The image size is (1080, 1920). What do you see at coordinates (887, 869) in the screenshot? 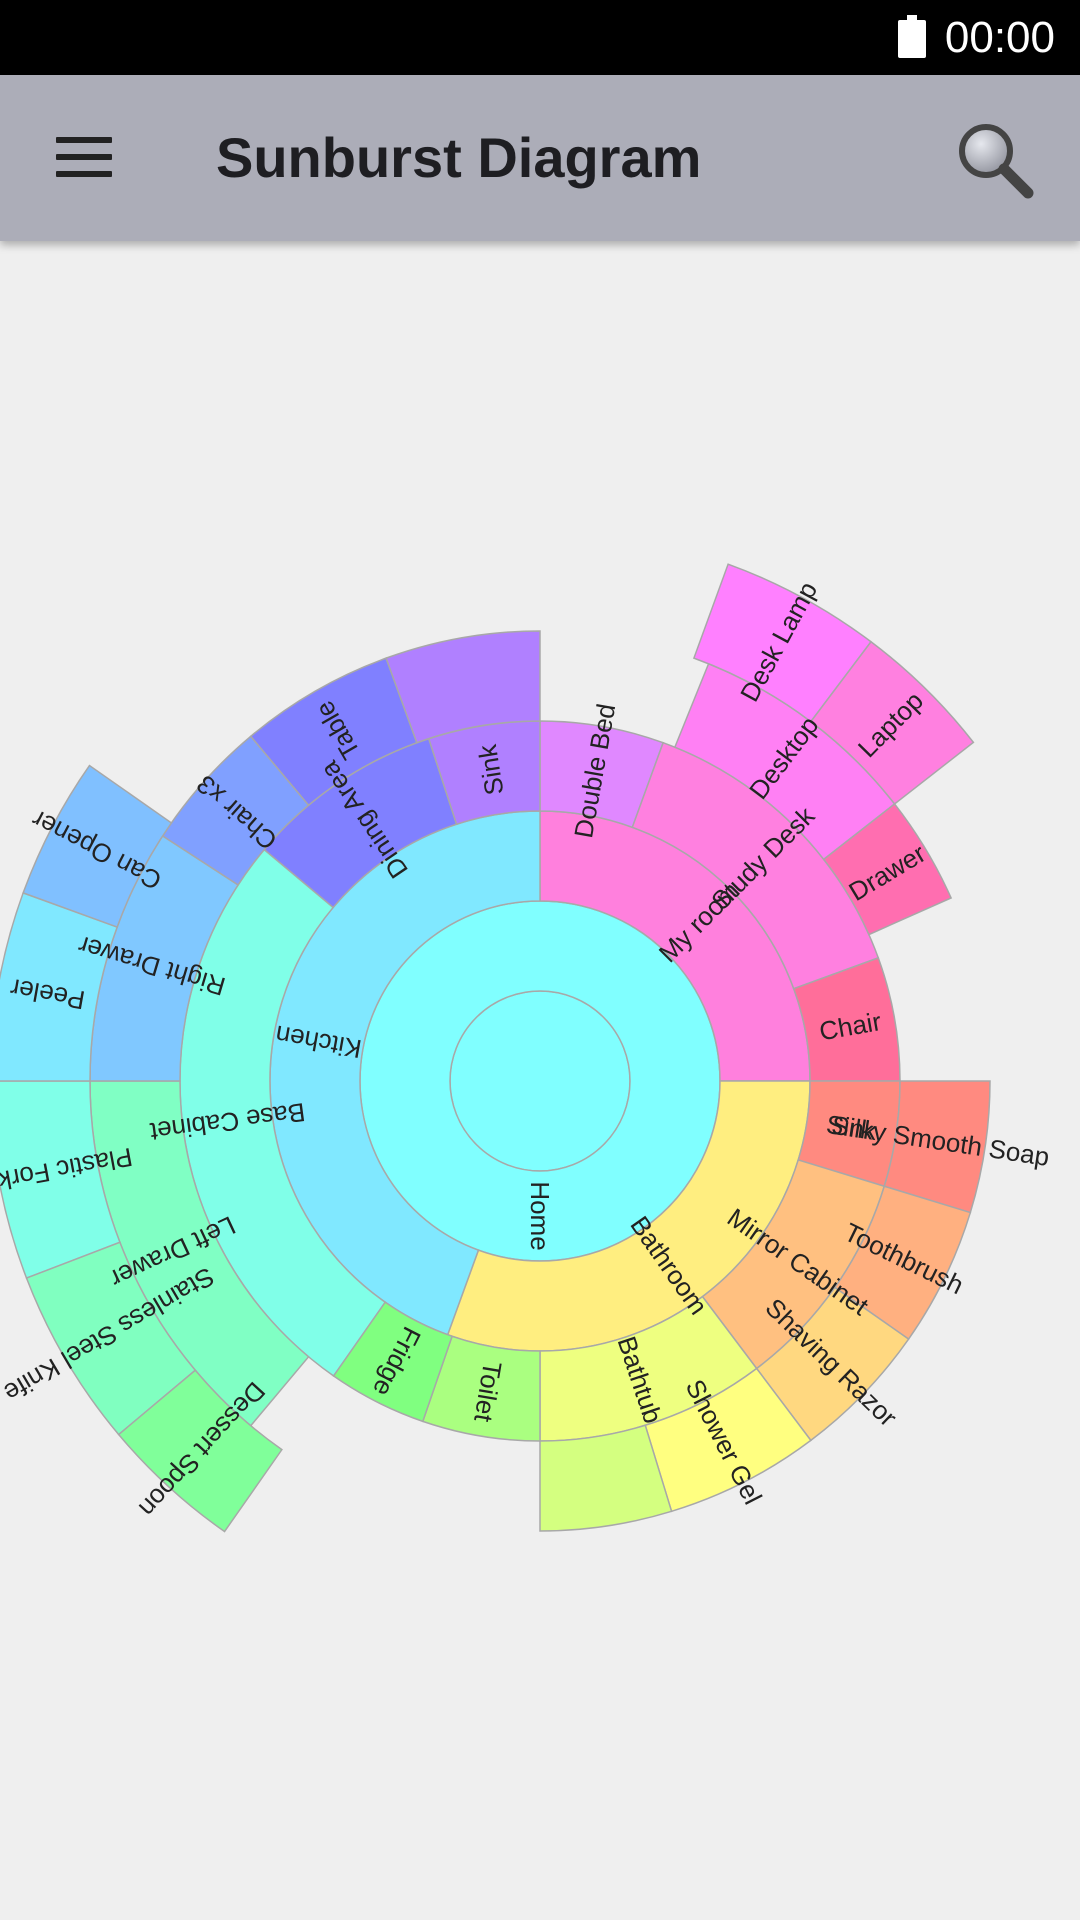
I see `segment-drawer-ring4` at bounding box center [887, 869].